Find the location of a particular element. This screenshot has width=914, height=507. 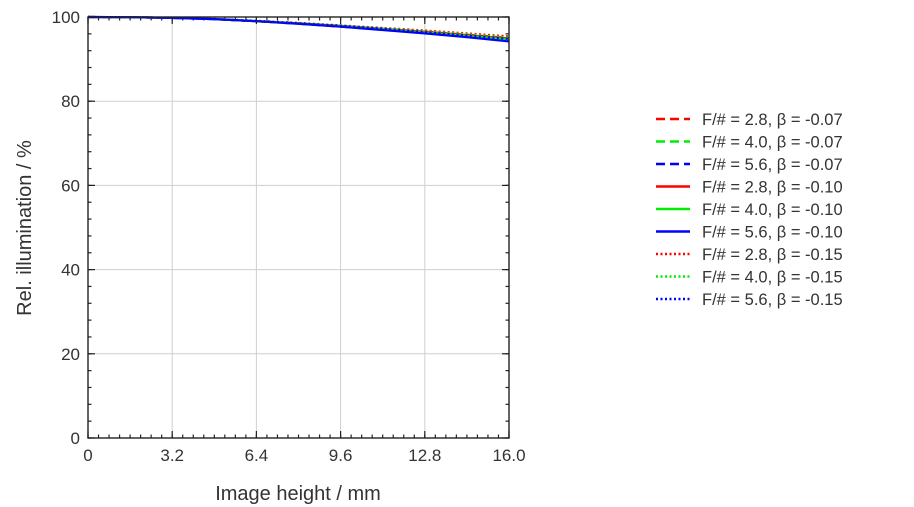

x-tick-label: 0 is located at coordinates (87, 455).